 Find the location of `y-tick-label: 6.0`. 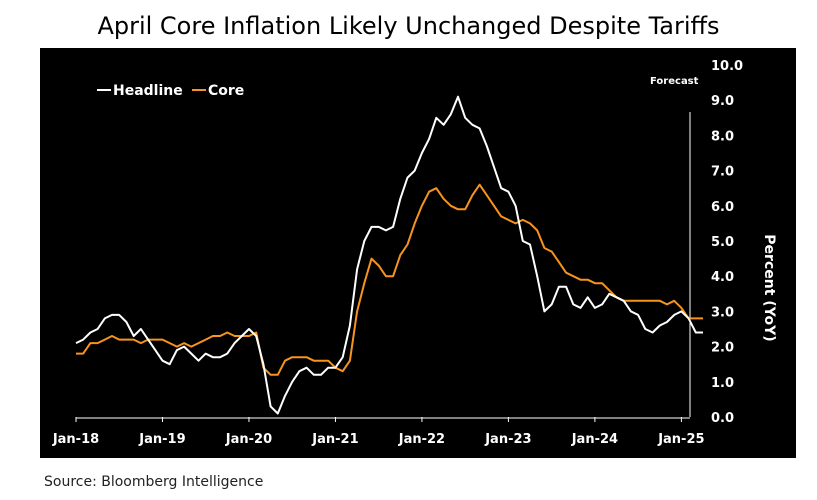

y-tick-label: 6.0 is located at coordinates (722, 207).